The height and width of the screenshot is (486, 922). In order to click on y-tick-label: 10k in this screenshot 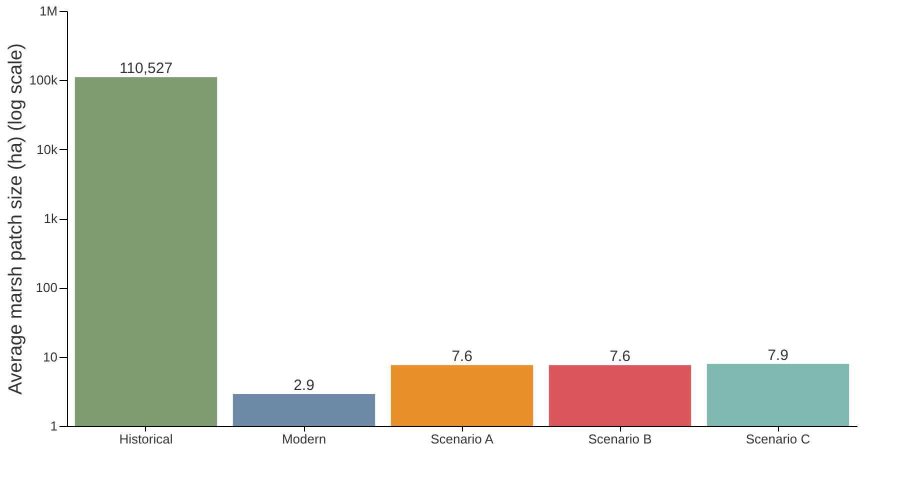, I will do `click(47, 149)`.